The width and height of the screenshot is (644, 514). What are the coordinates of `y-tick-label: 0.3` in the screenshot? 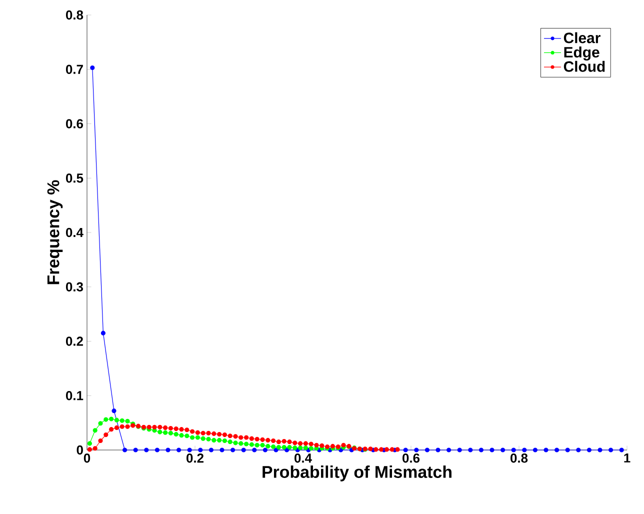 It's located at (75, 287).